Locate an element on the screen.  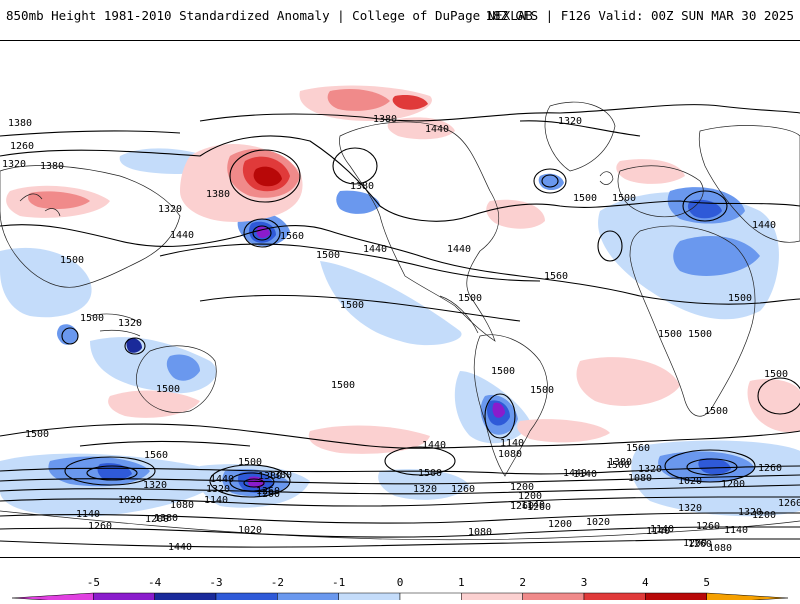
colorbar-tick-label: -1 is located at coordinates (339, 582).